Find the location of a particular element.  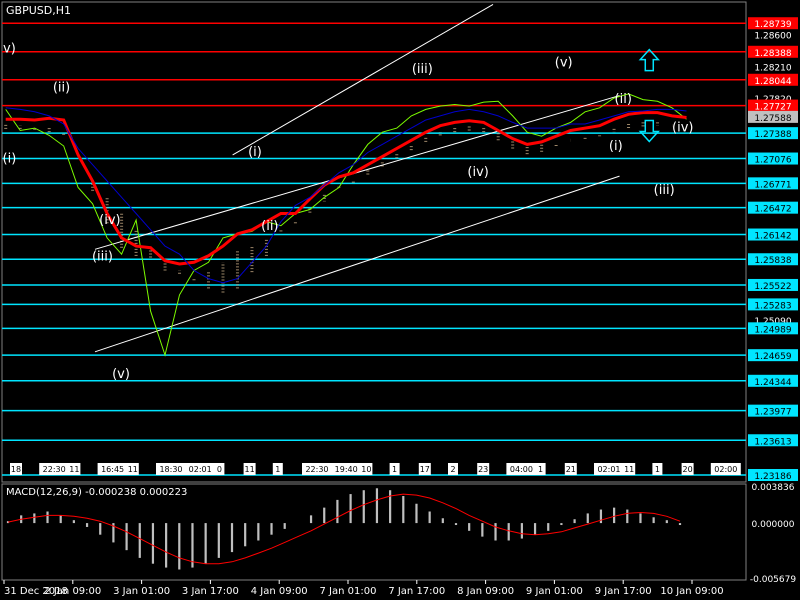

time-chip-label-18: 1 is located at coordinates (540, 469).